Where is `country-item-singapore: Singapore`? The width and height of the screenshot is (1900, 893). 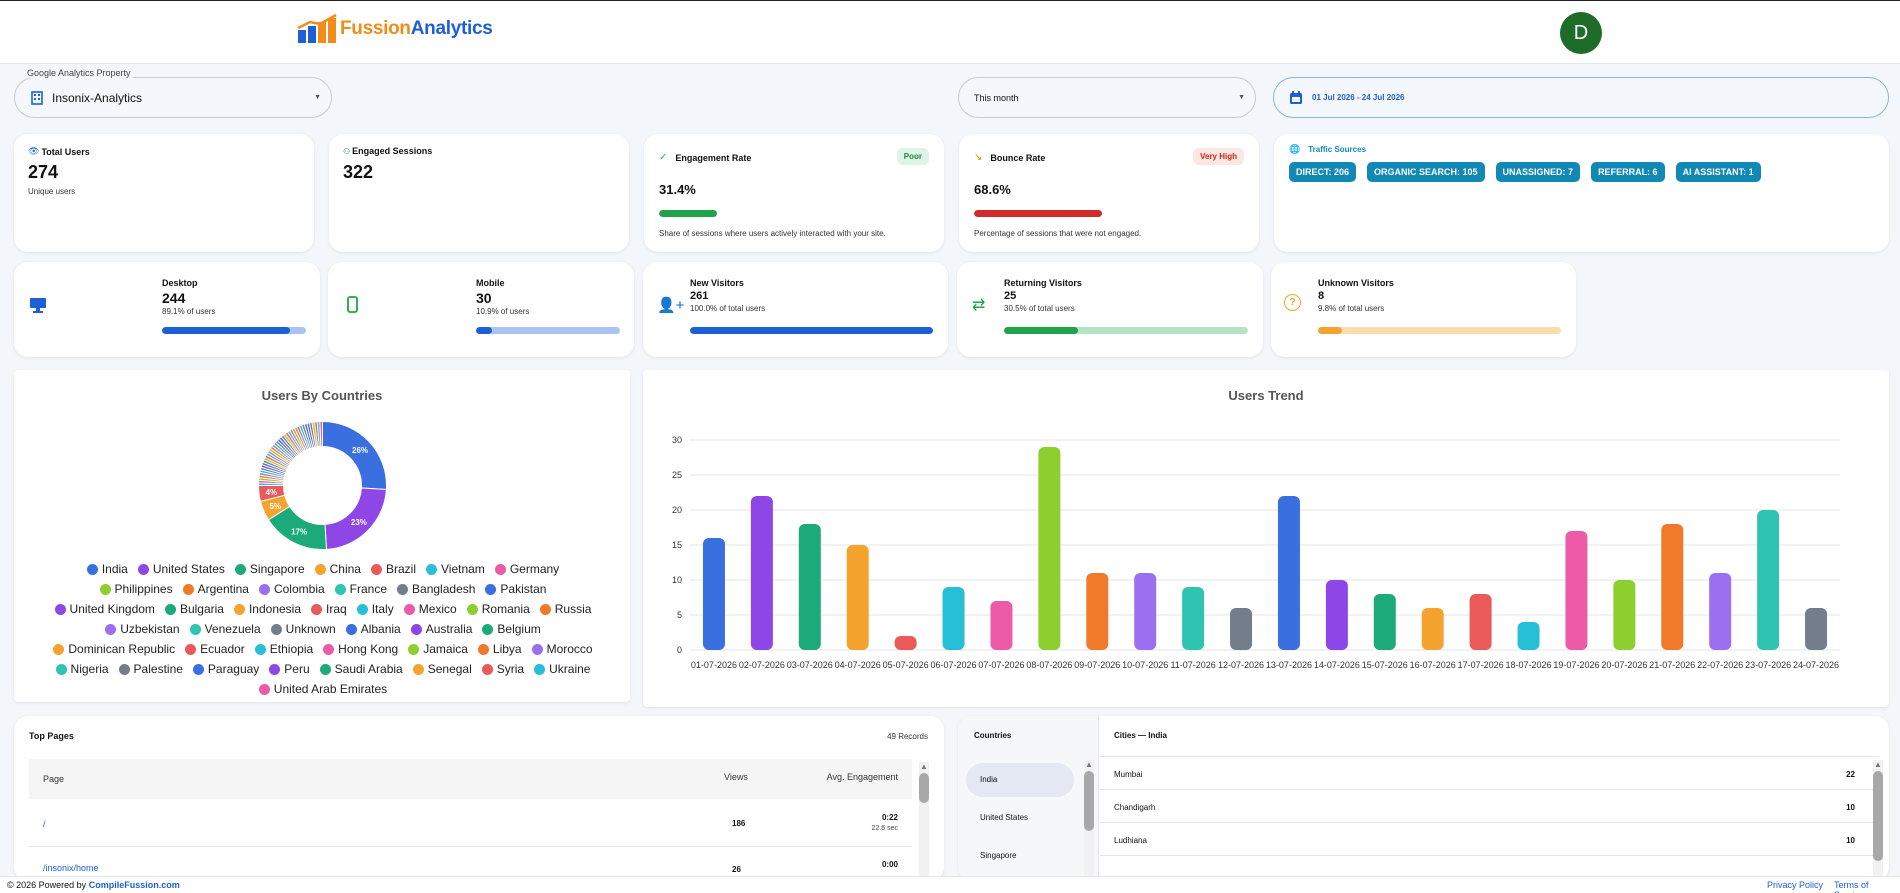 country-item-singapore: Singapore is located at coordinates (998, 855).